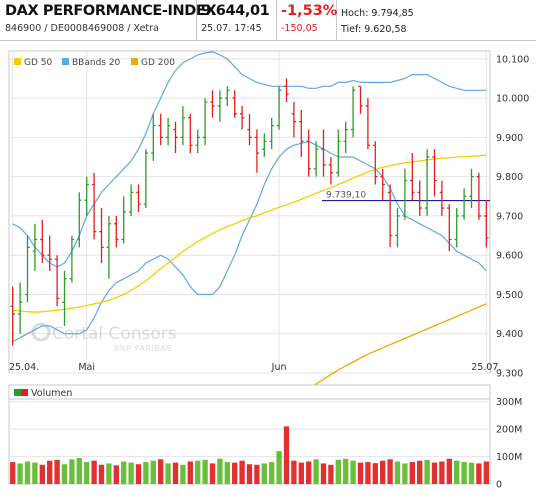  I want to click on price-tick-label: 9.400, so click(509, 334).